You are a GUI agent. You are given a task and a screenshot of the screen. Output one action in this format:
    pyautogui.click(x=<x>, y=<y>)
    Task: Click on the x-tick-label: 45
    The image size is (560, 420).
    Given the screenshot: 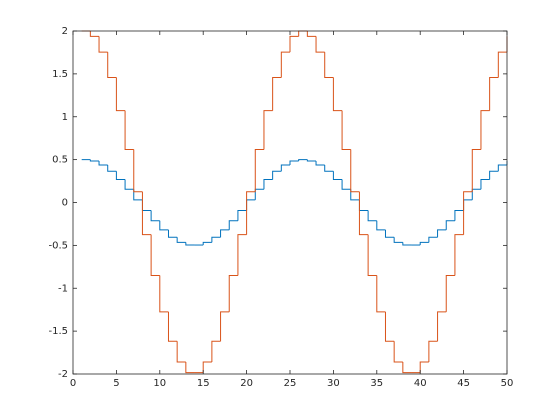 What is the action you would take?
    pyautogui.click(x=463, y=383)
    